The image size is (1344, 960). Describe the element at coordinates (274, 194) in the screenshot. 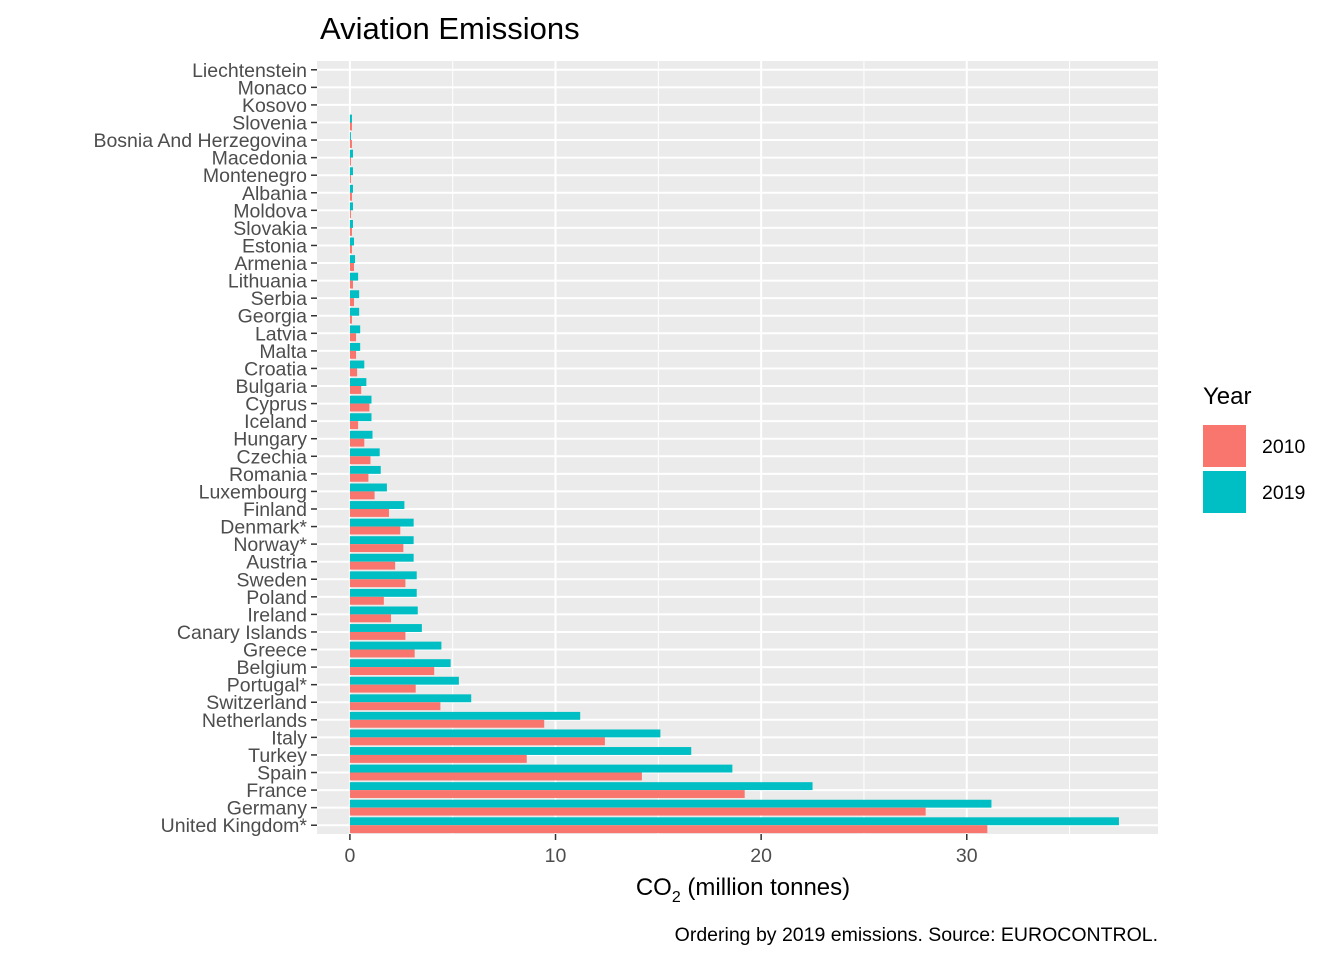

I see `y-tick-label: Albania` at that location.